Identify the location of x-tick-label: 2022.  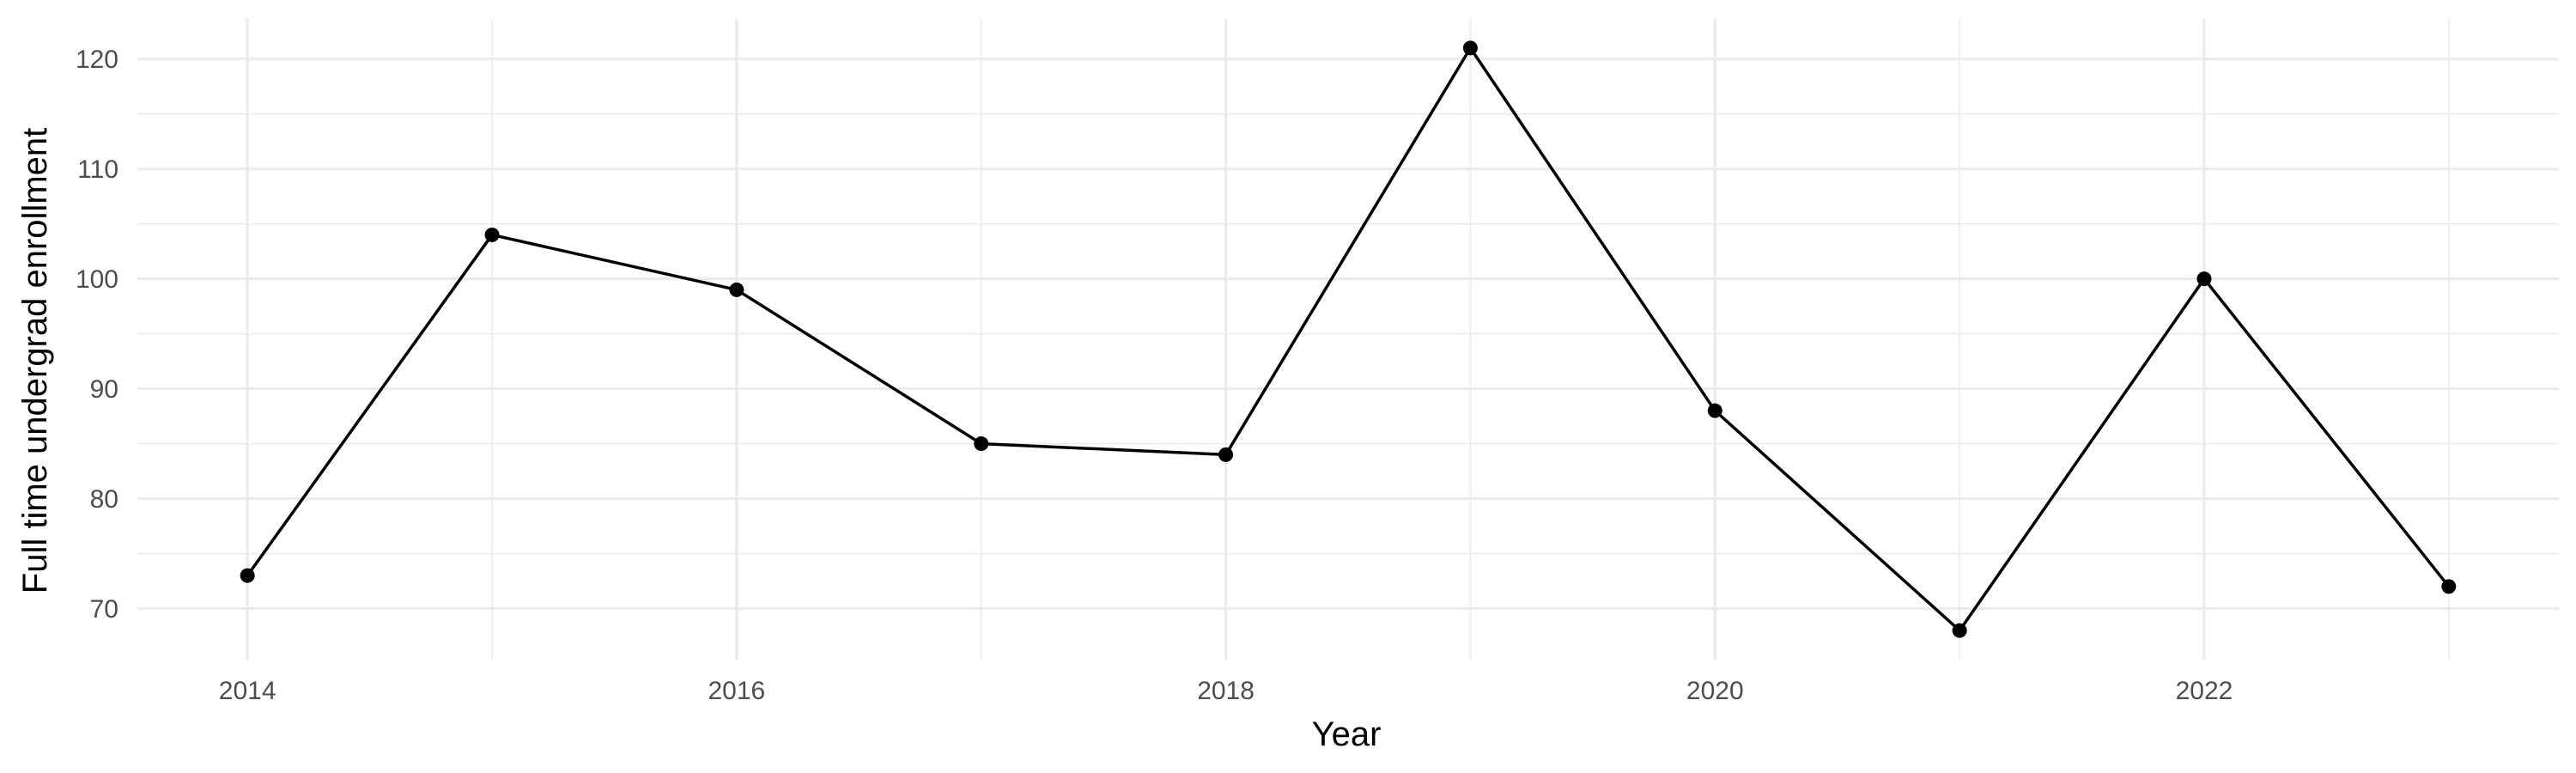
(2204, 691).